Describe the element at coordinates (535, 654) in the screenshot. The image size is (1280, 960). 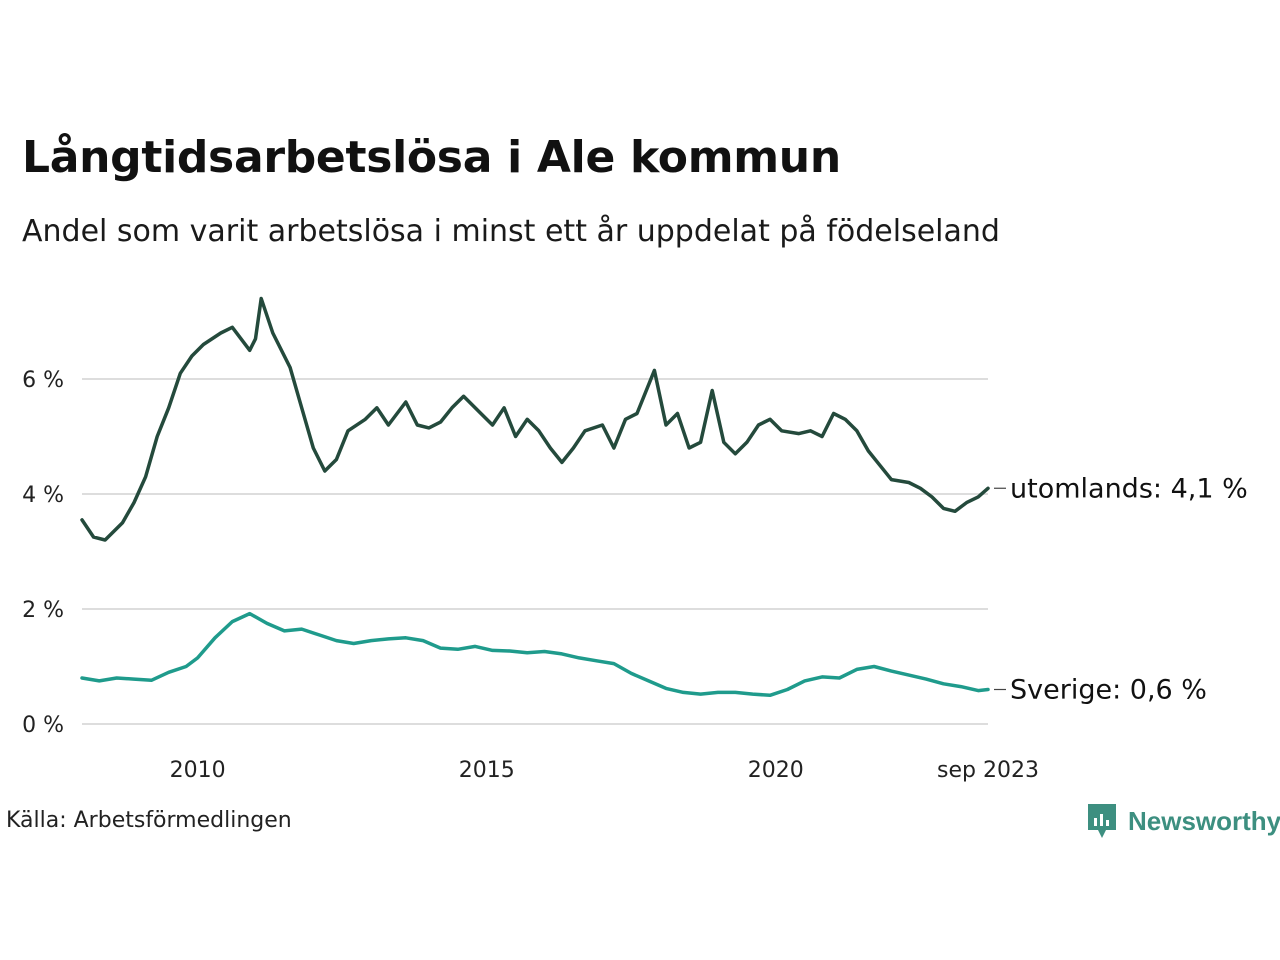
I see `series-line-sverige` at that location.